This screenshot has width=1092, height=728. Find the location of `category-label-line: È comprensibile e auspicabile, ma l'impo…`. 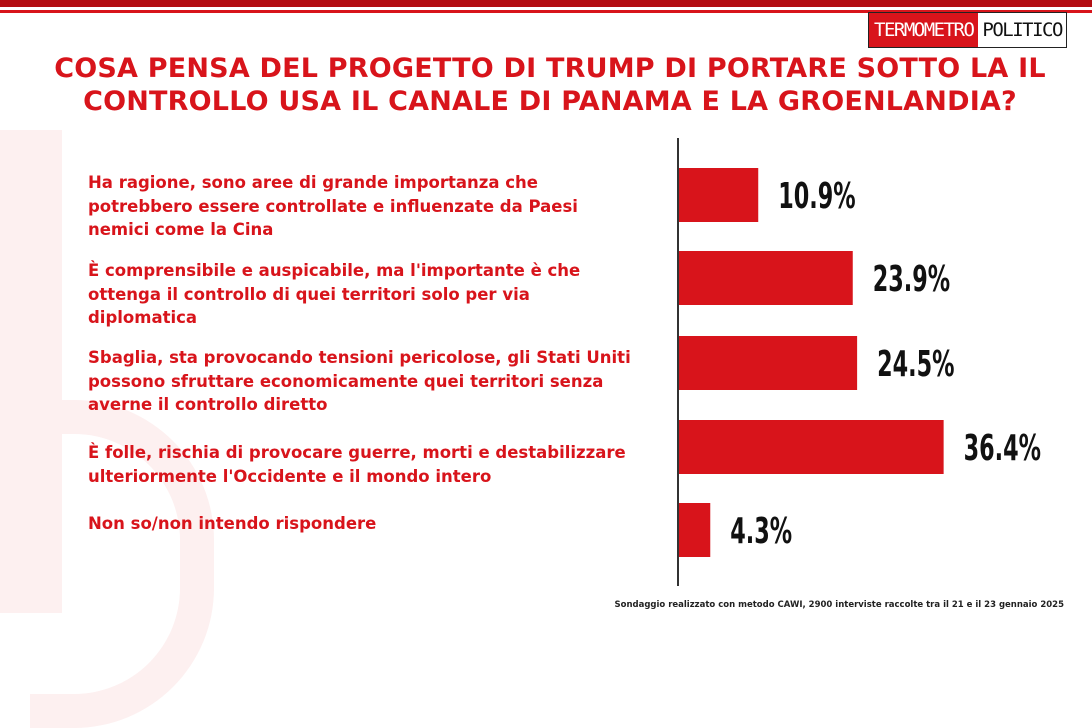

category-label-line: È comprensibile e auspicabile, ma l'impo… is located at coordinates (334, 270).